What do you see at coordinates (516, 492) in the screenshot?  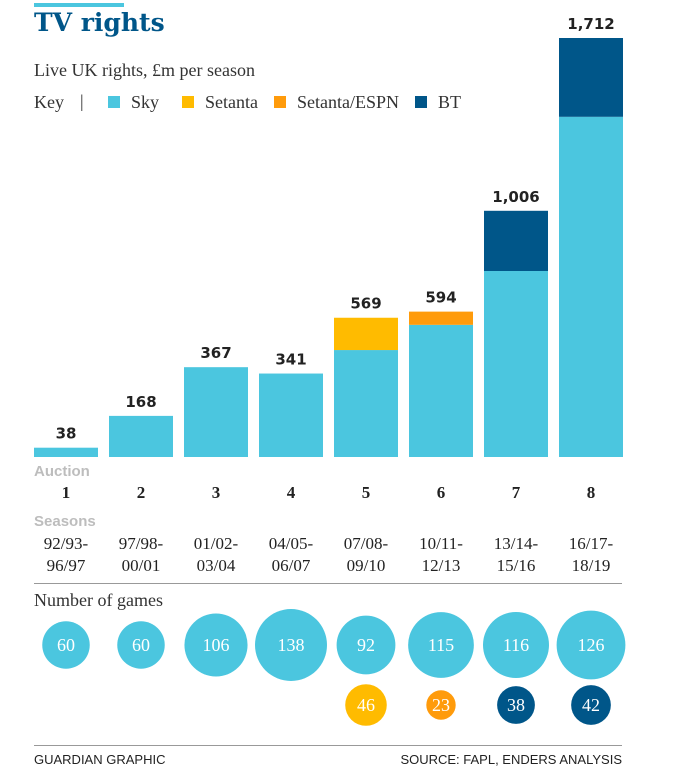 I see `auction-number: 7` at bounding box center [516, 492].